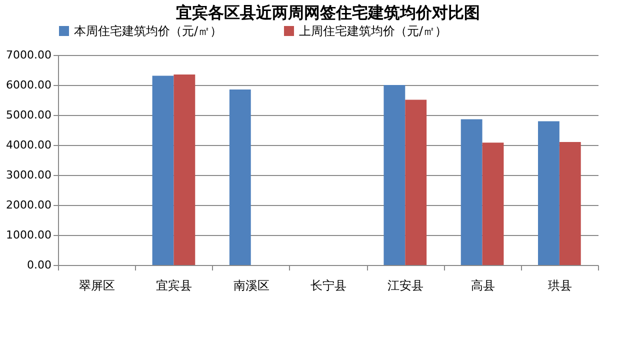  What do you see at coordinates (39, 265) in the screenshot?
I see `y-tick-label: 0.00` at bounding box center [39, 265].